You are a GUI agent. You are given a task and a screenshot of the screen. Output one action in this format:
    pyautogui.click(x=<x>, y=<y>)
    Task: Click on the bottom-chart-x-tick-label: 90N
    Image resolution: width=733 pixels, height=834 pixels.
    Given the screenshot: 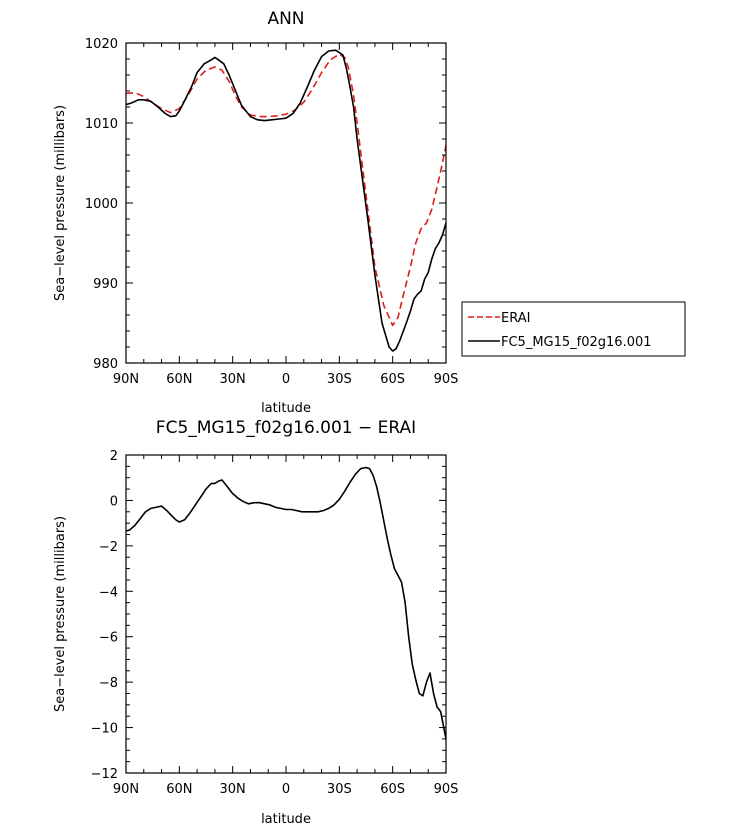 What is the action you would take?
    pyautogui.click(x=126, y=789)
    